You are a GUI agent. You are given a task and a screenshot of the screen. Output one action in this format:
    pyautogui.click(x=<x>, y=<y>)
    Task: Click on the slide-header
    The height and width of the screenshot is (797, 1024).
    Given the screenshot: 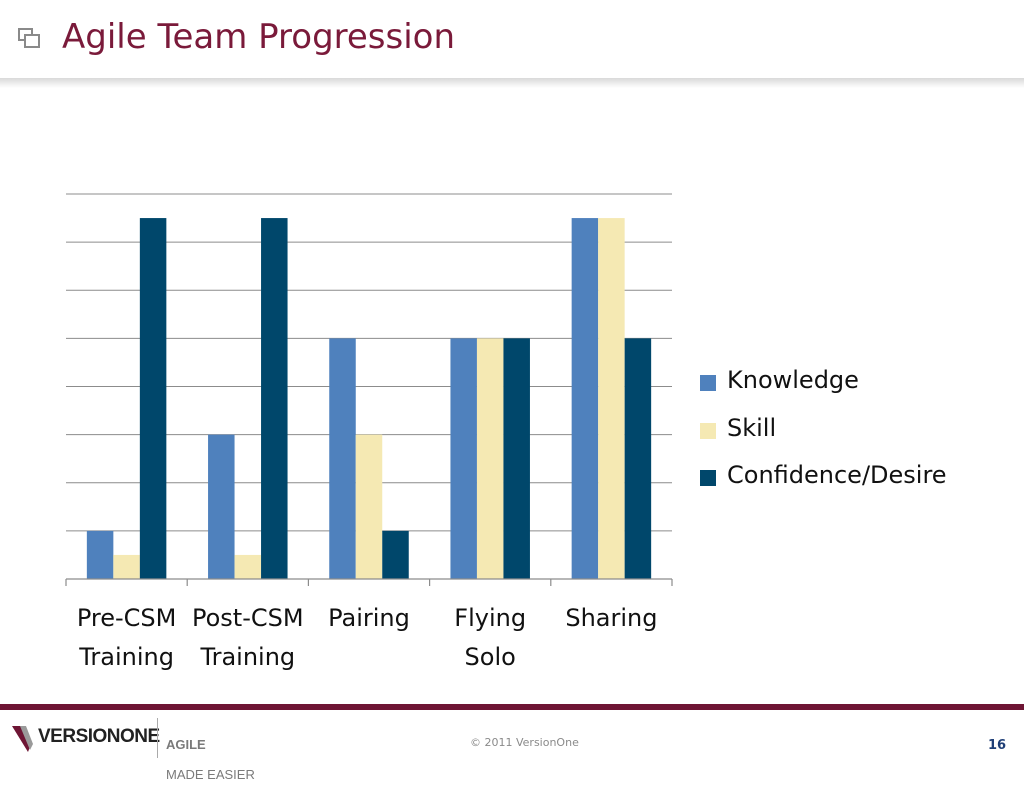 What is the action you would take?
    pyautogui.click(x=512, y=40)
    